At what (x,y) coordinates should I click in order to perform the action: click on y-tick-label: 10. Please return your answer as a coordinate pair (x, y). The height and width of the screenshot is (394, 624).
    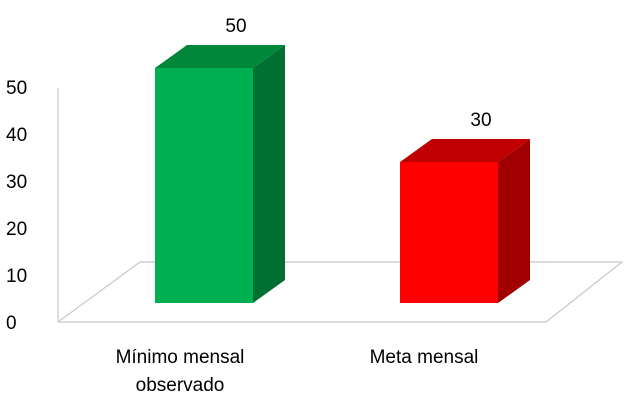
    Looking at the image, I should click on (16, 276).